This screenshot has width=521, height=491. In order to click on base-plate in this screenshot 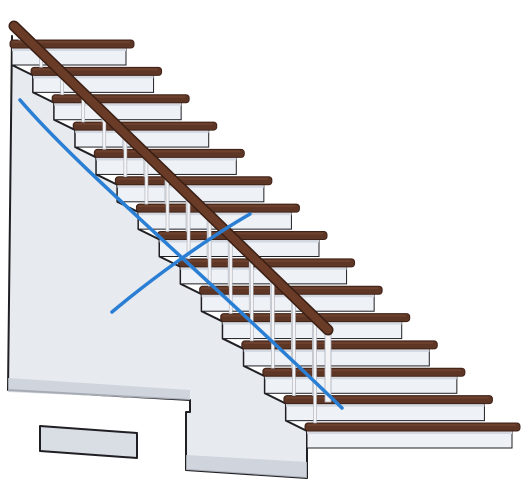, I will do `click(88, 442)`.